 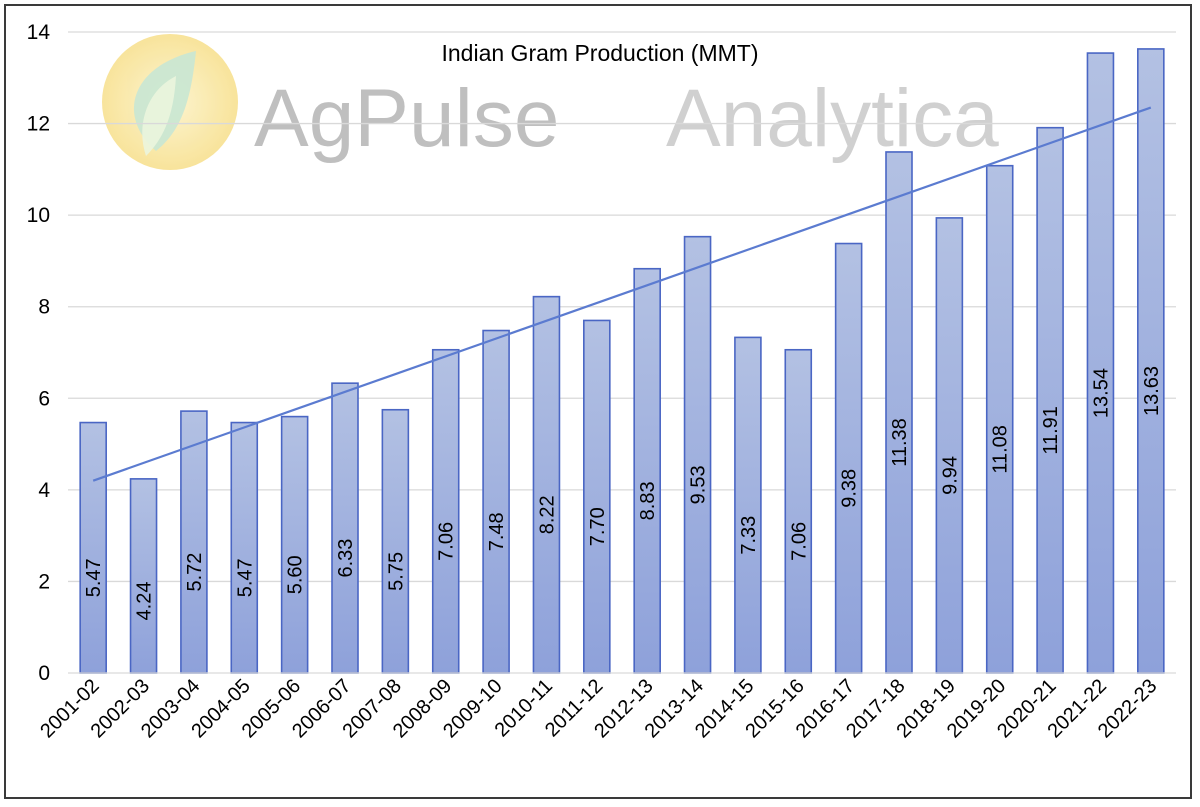 I want to click on data-label: 8.83, so click(x=648, y=500).